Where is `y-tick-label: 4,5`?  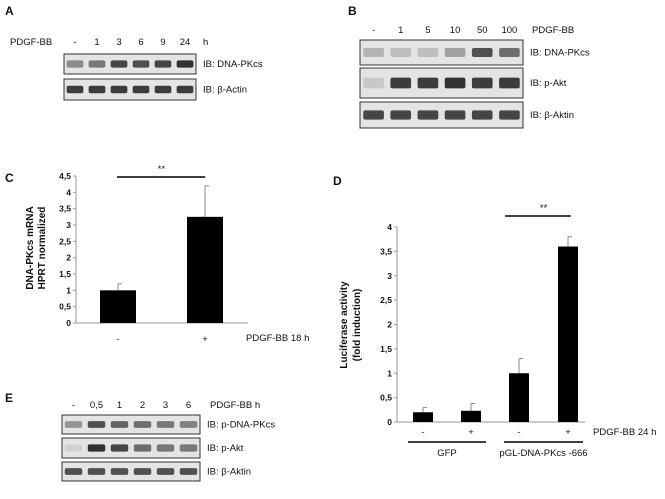 y-tick-label: 4,5 is located at coordinates (65, 176).